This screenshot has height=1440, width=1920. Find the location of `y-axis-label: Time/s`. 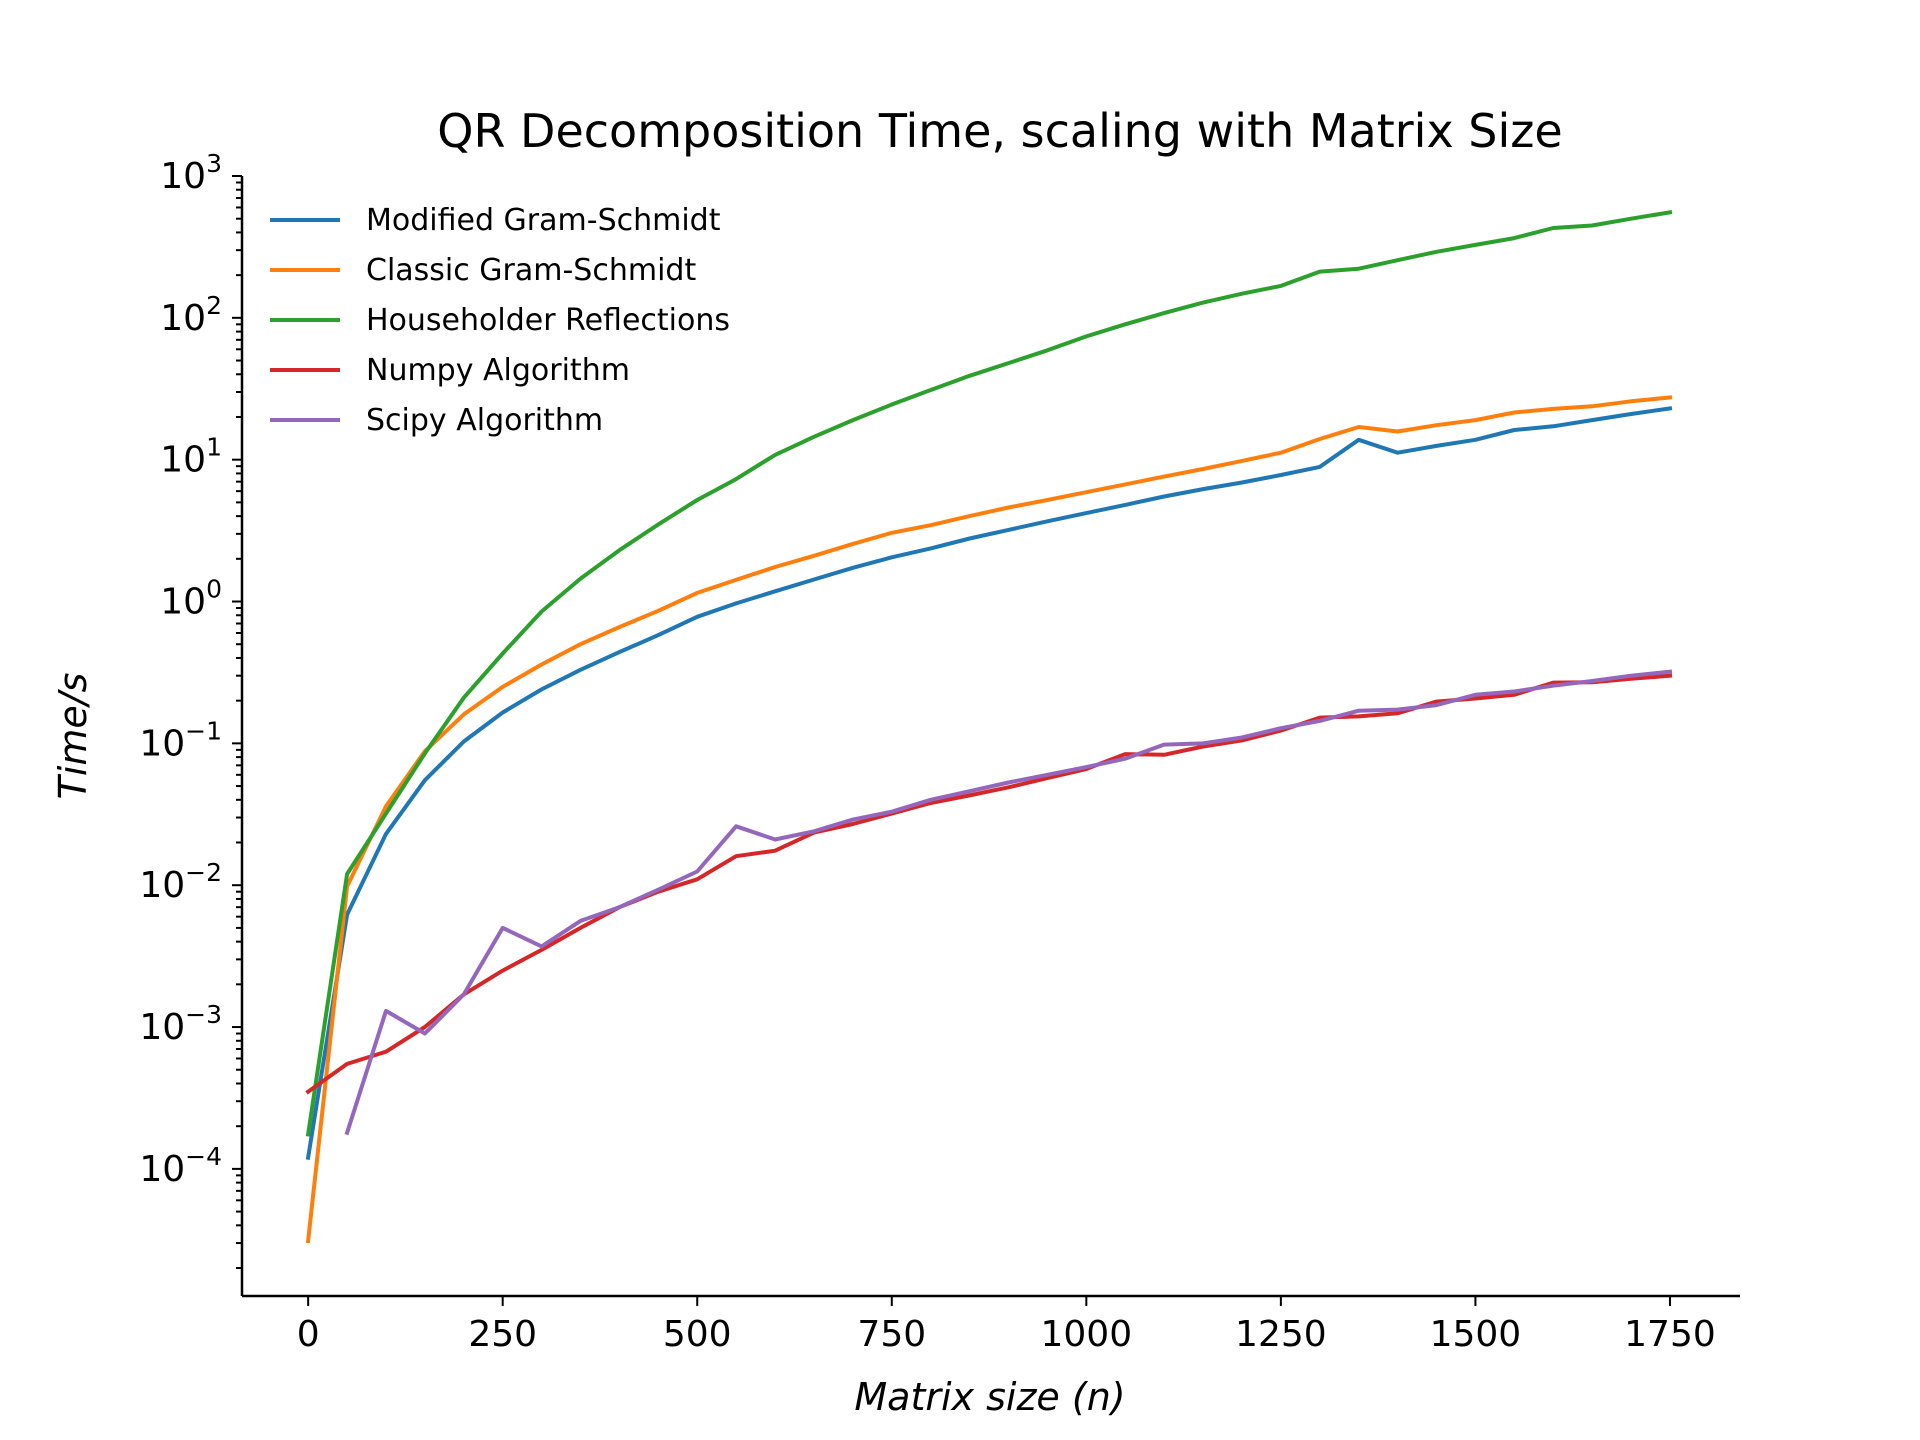

y-axis-label: Time/s is located at coordinates (73, 736).